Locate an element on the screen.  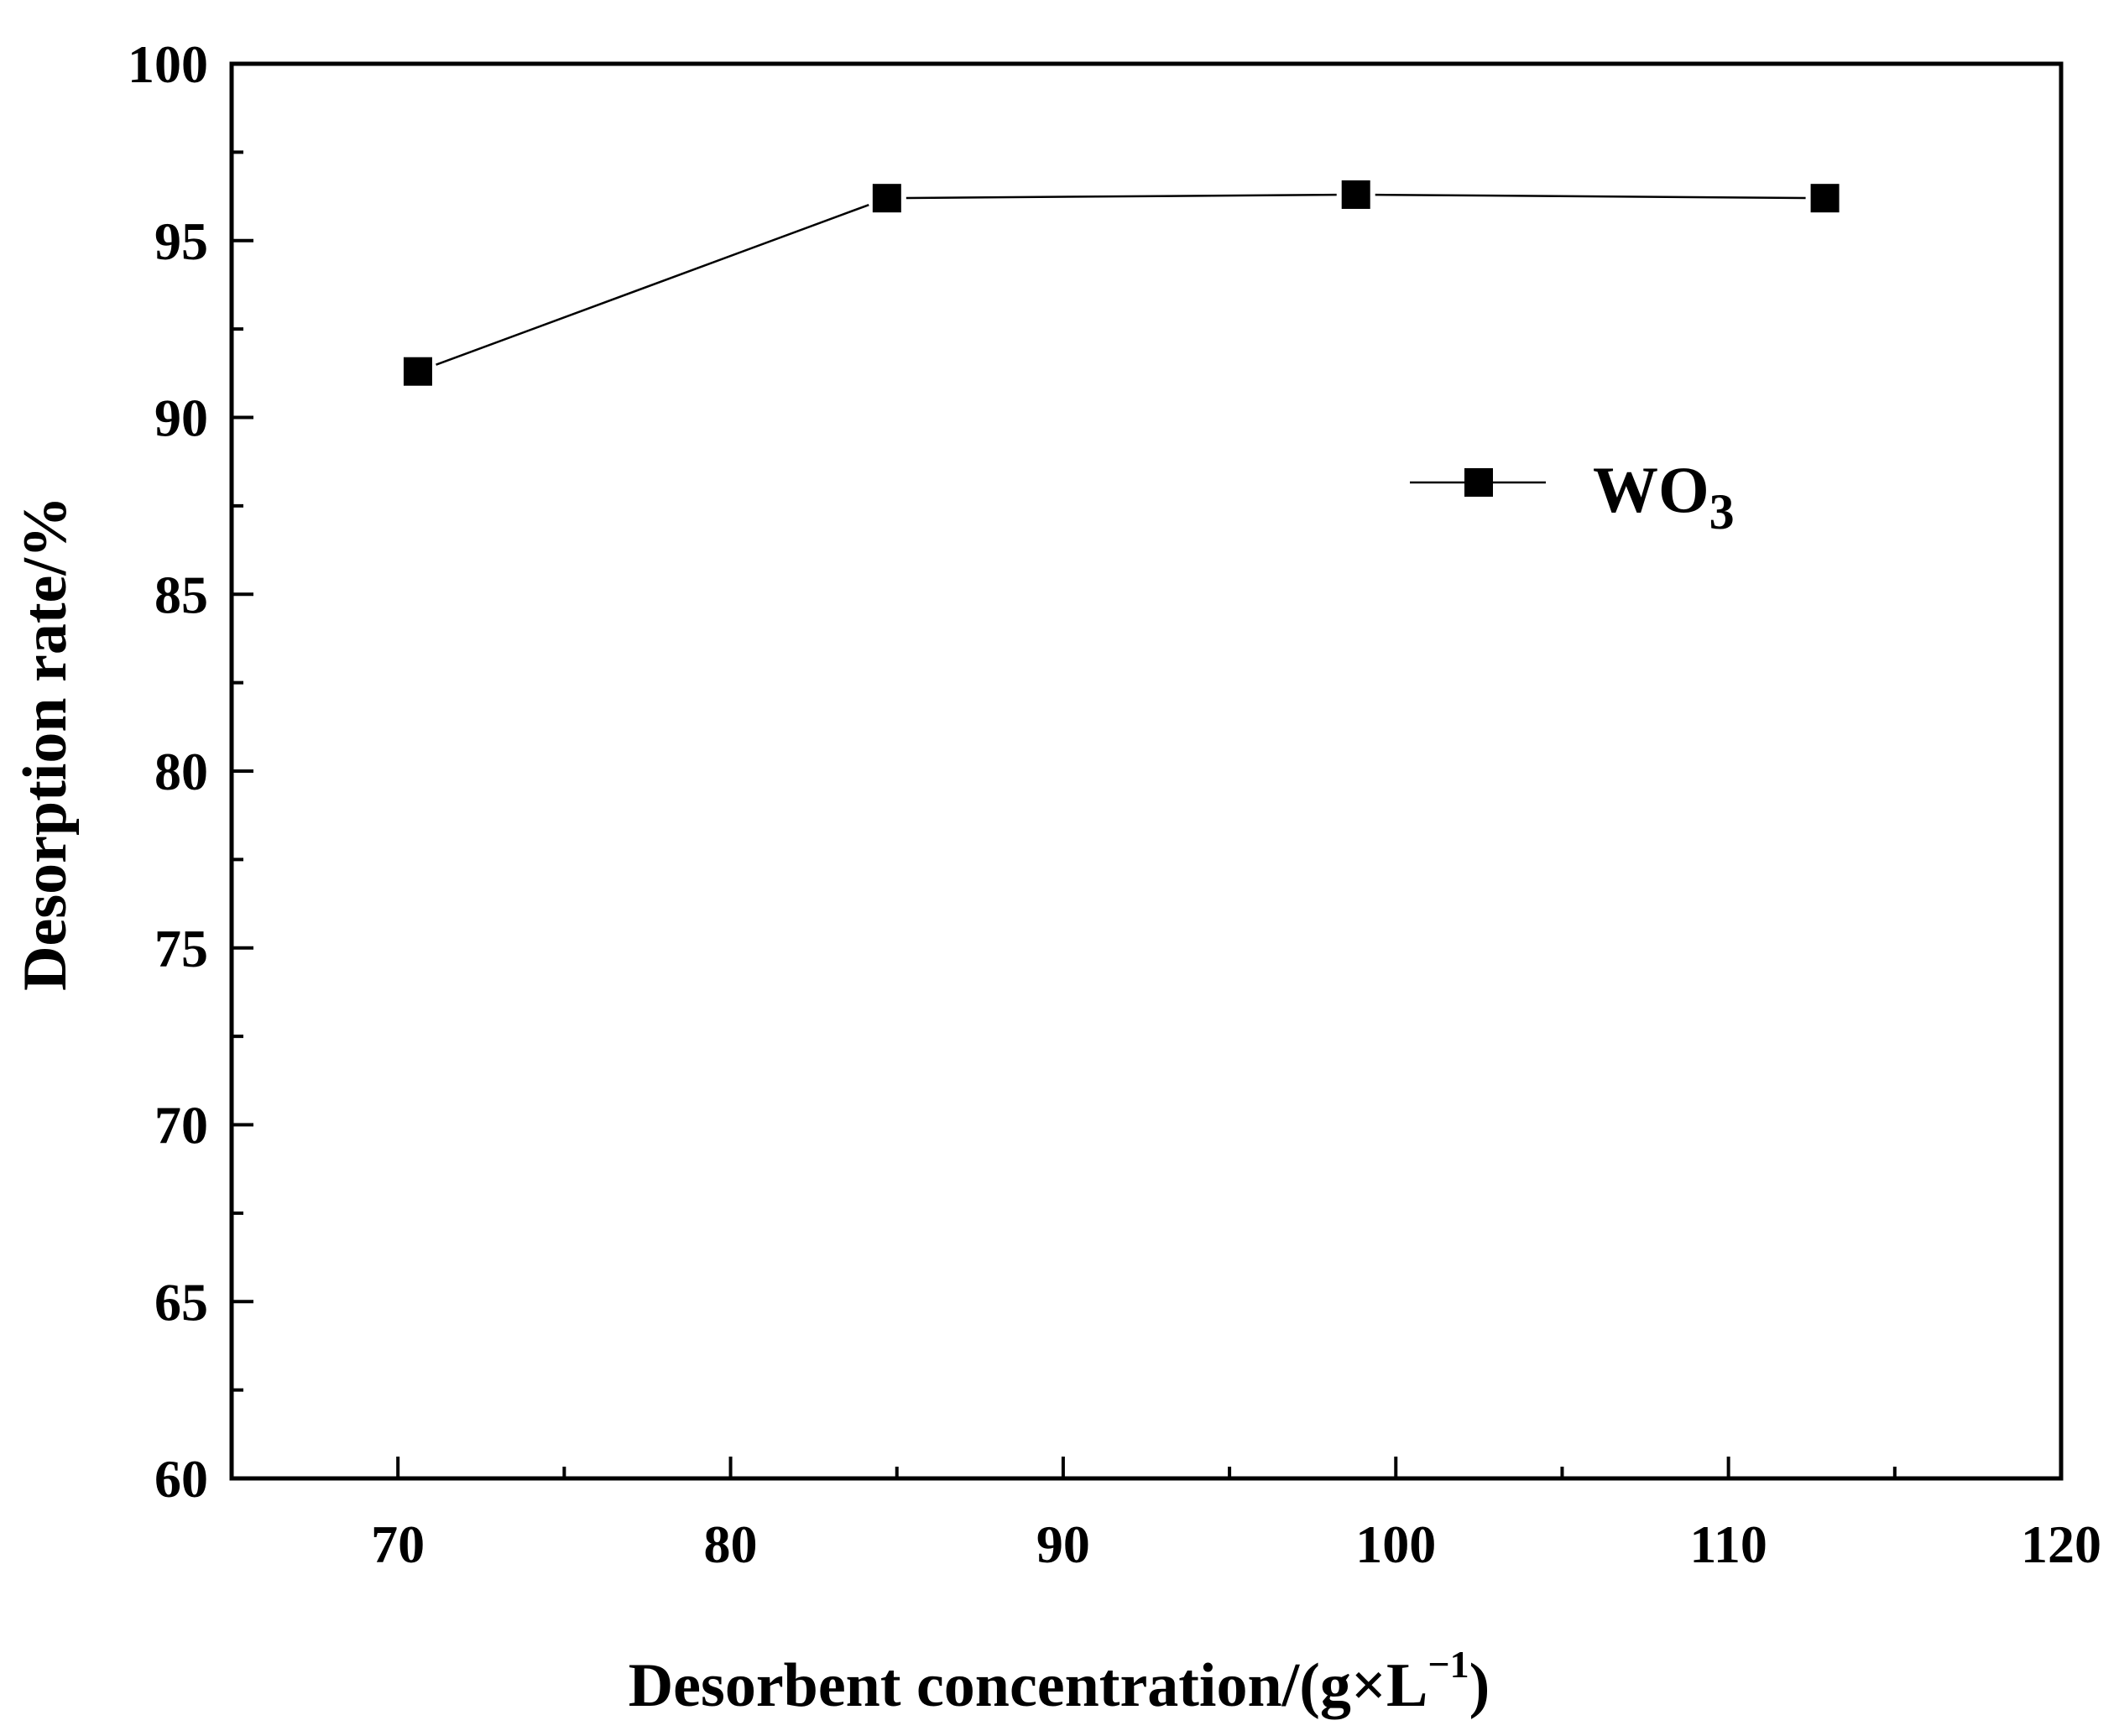
y-tick-label: 70 is located at coordinates (181, 1125).